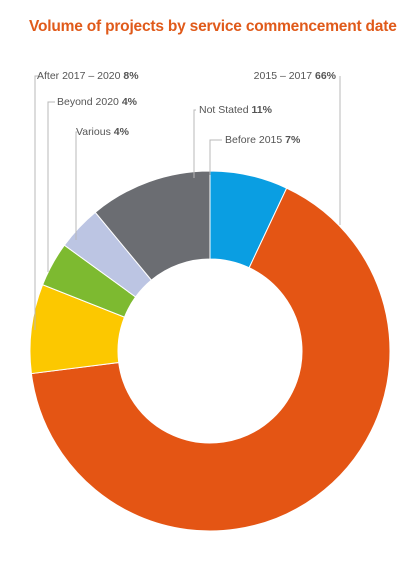 The image size is (411, 587). What do you see at coordinates (36, 202) in the screenshot?
I see `leader-line-after-2017-2020` at bounding box center [36, 202].